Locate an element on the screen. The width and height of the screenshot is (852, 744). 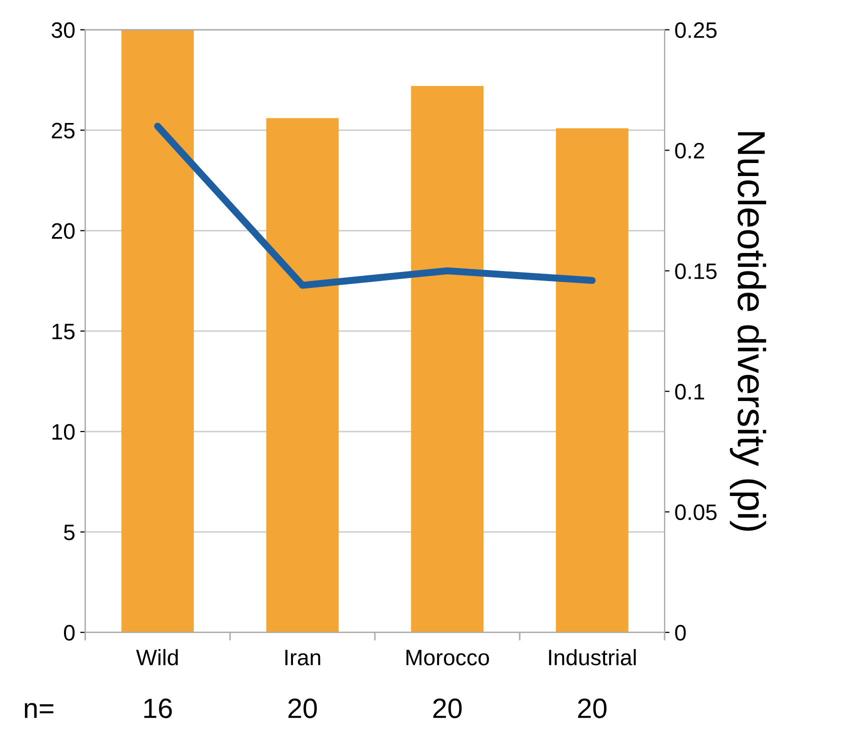
y2-tick-label: 0.2 is located at coordinates (689, 150).